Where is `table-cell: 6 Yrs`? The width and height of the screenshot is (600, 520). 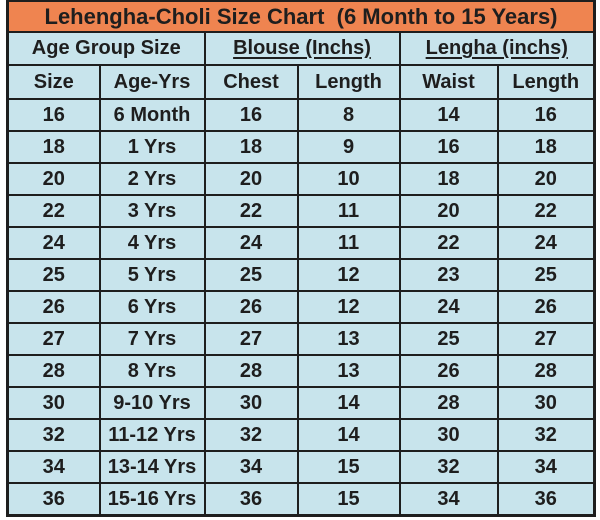 table-cell: 6 Yrs is located at coordinates (152, 307).